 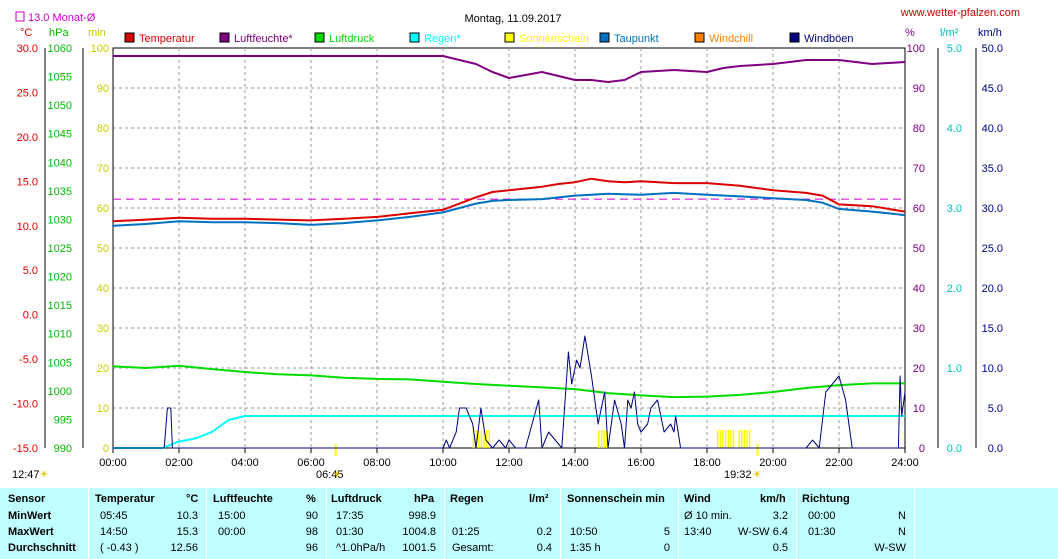 What do you see at coordinates (103, 169) in the screenshot?
I see `sun_min-tick-label: 70` at bounding box center [103, 169].